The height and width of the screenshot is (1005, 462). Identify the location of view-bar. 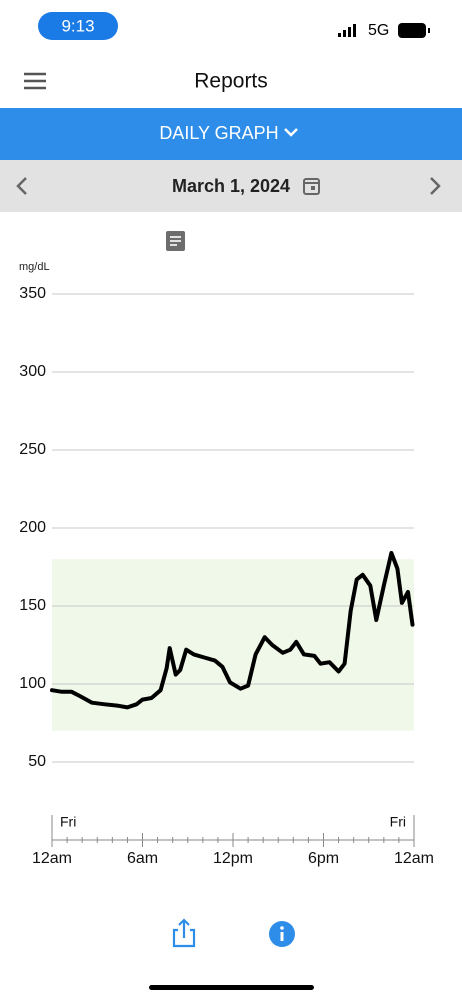
(231, 134).